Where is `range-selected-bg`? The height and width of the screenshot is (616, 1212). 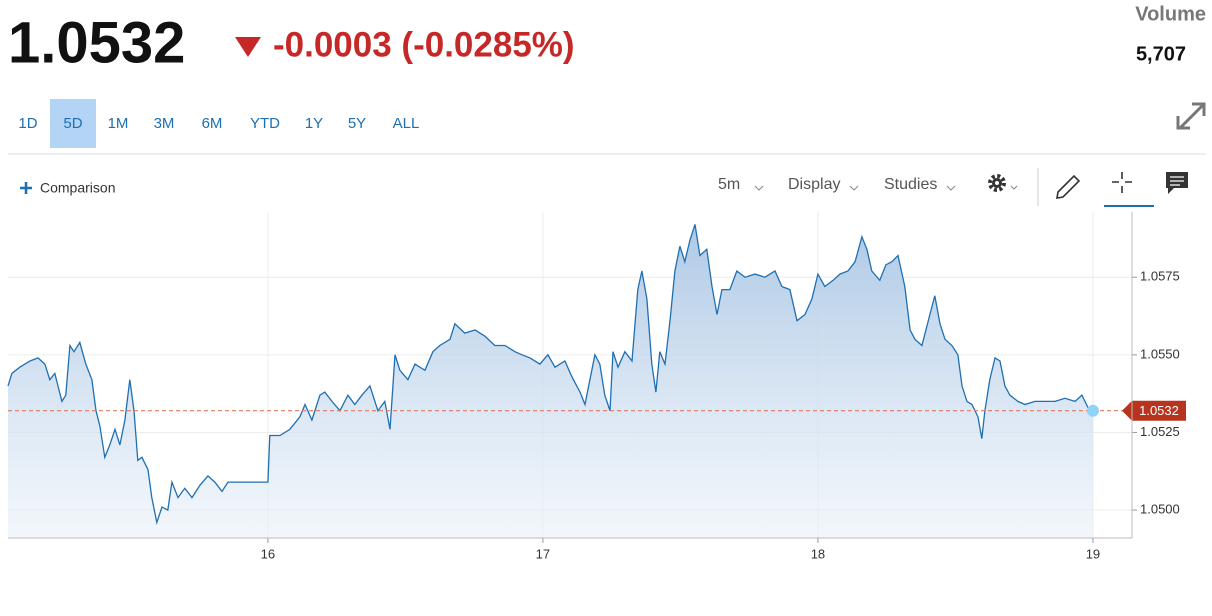
range-selected-bg is located at coordinates (73, 123).